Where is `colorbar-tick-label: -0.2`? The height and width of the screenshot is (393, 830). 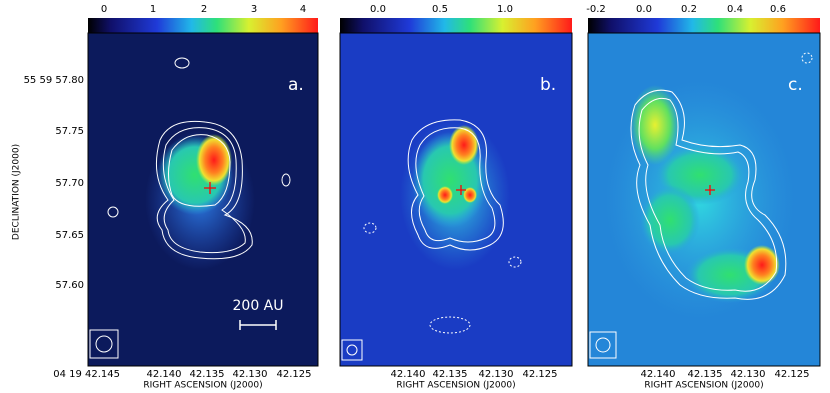
colorbar-tick-label: -0.2 is located at coordinates (596, 9).